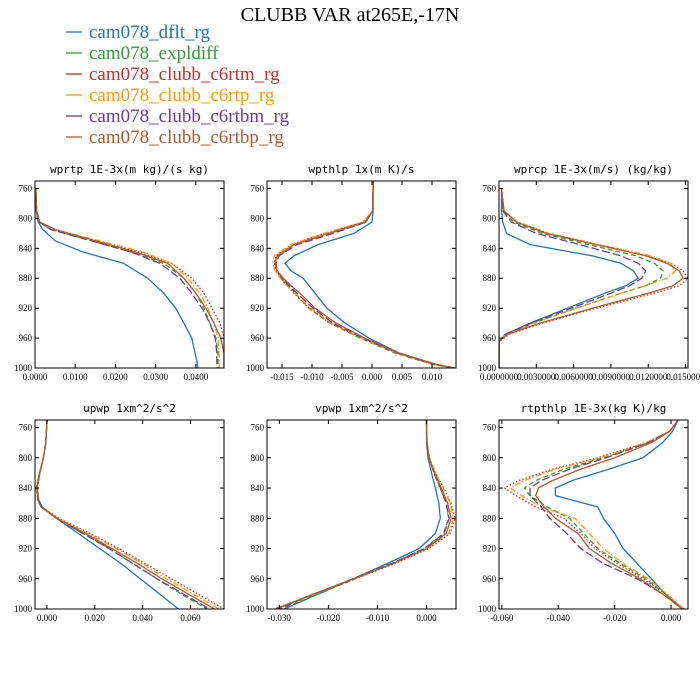 The height and width of the screenshot is (700, 700). I want to click on x-tick-label: -0.020, so click(329, 618).